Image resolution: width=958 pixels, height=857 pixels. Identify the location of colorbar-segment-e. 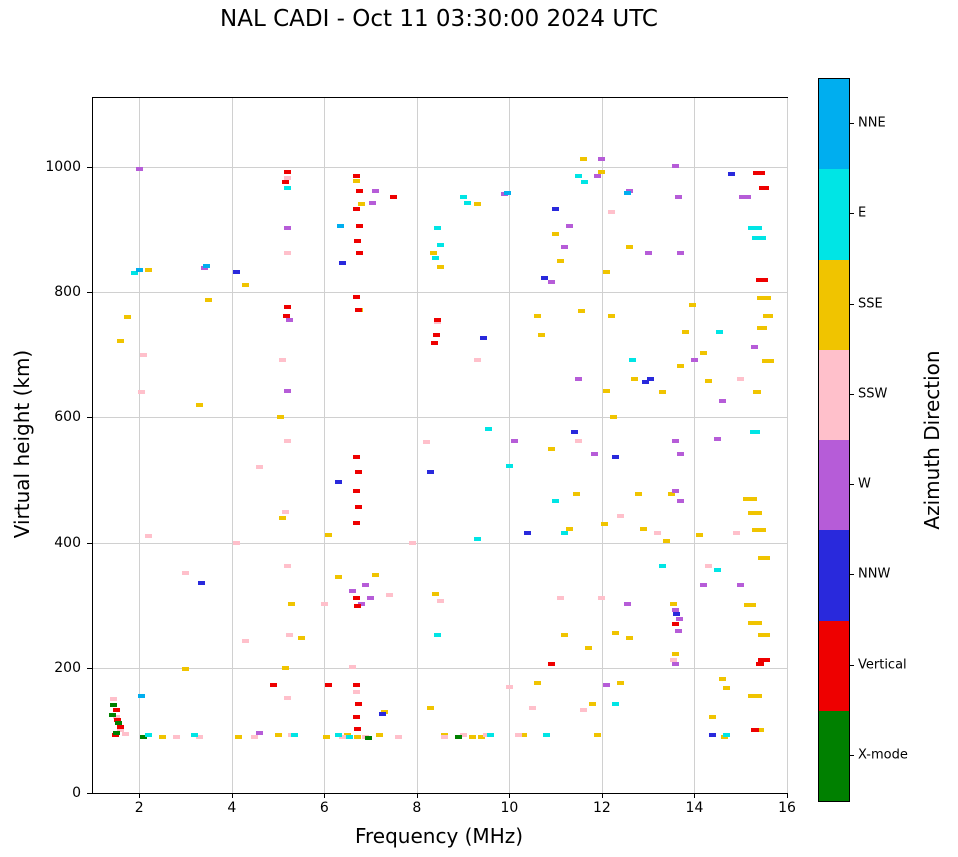
(834, 214).